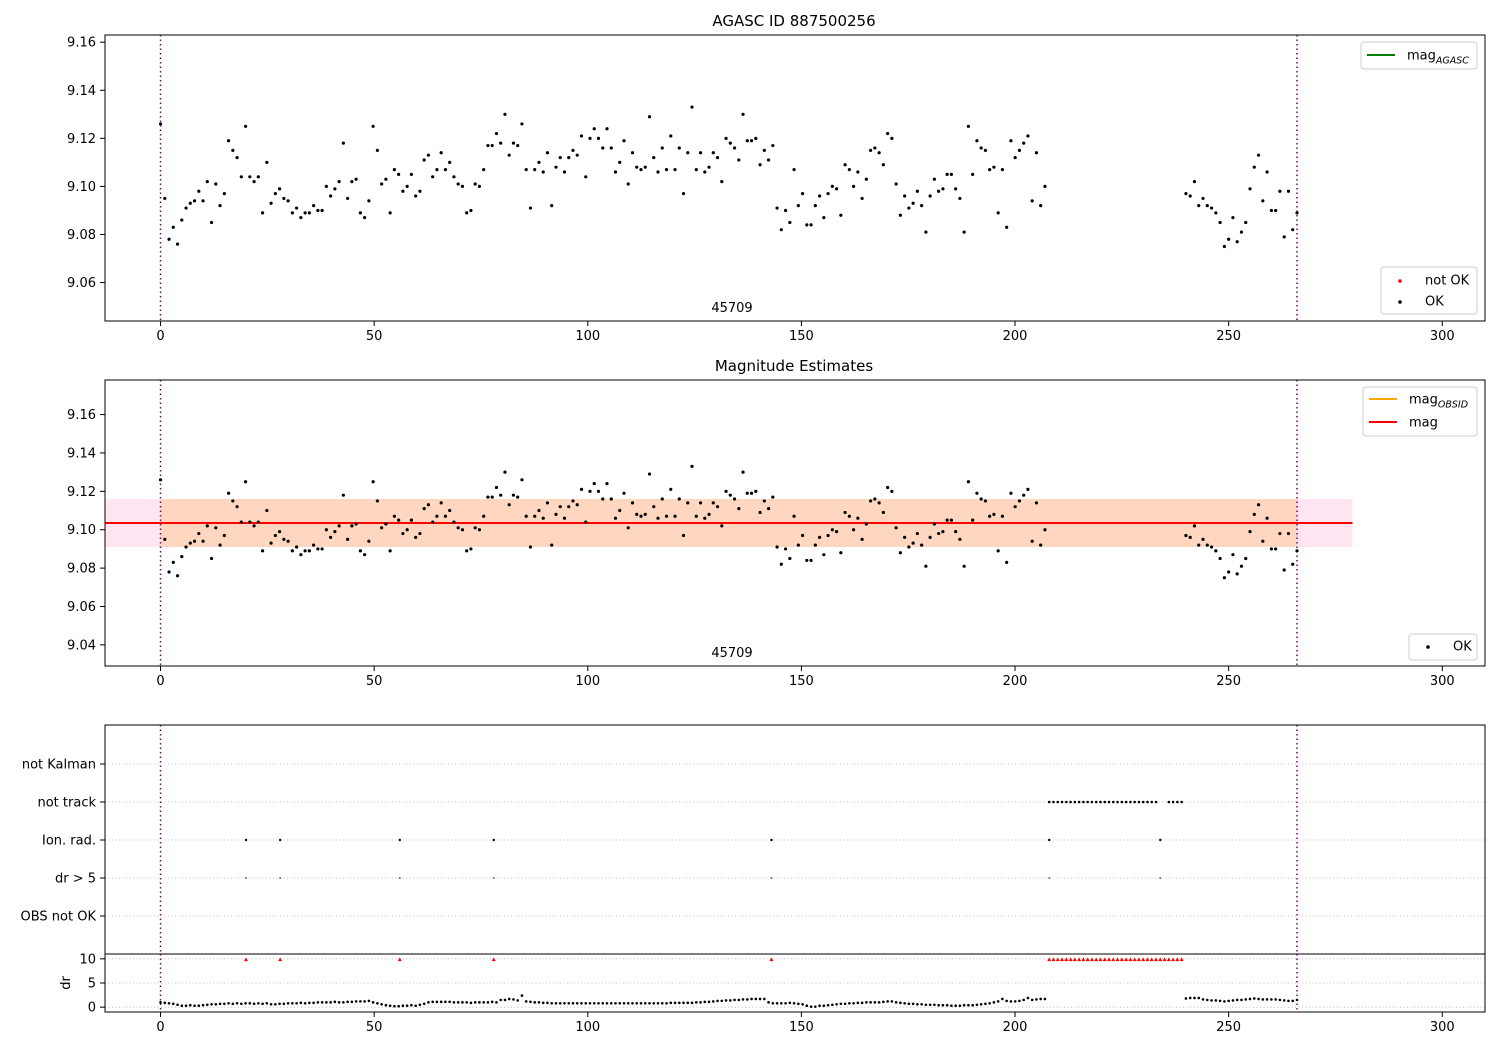 Image resolution: width=1500 pixels, height=1050 pixels. What do you see at coordinates (713, 839) in the screenshot?
I see `panel3-points` at bounding box center [713, 839].